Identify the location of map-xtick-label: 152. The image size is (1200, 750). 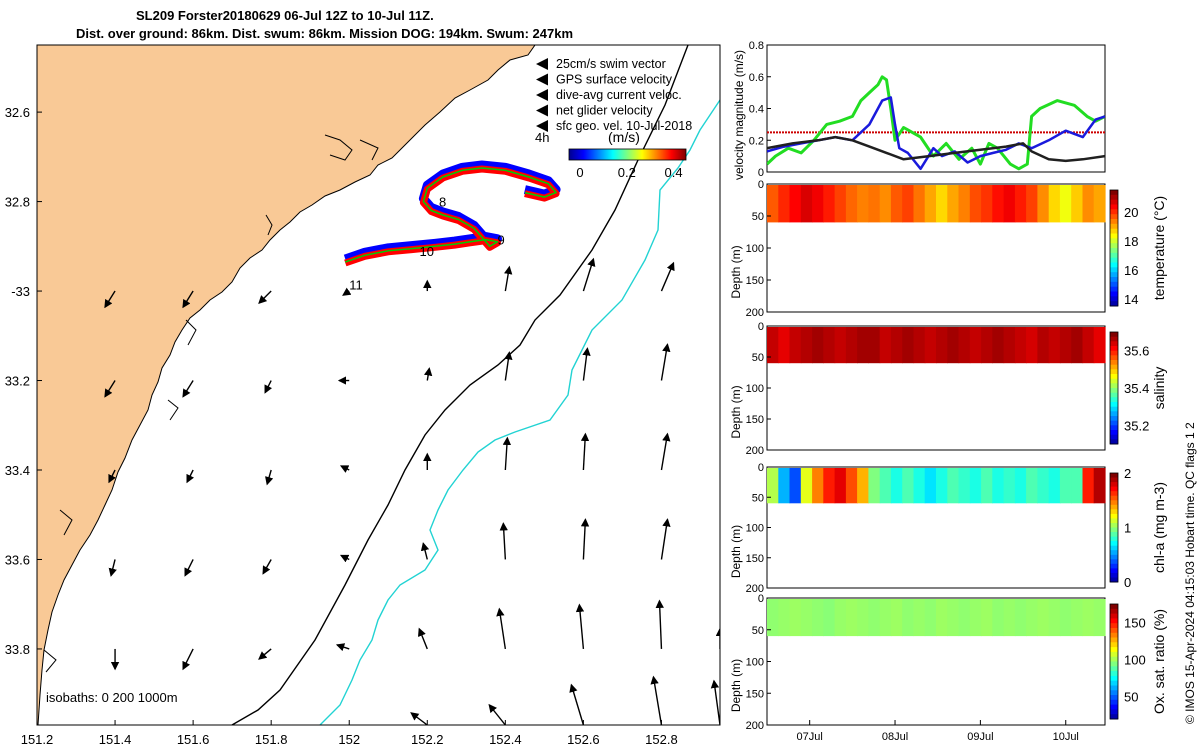
(349, 739).